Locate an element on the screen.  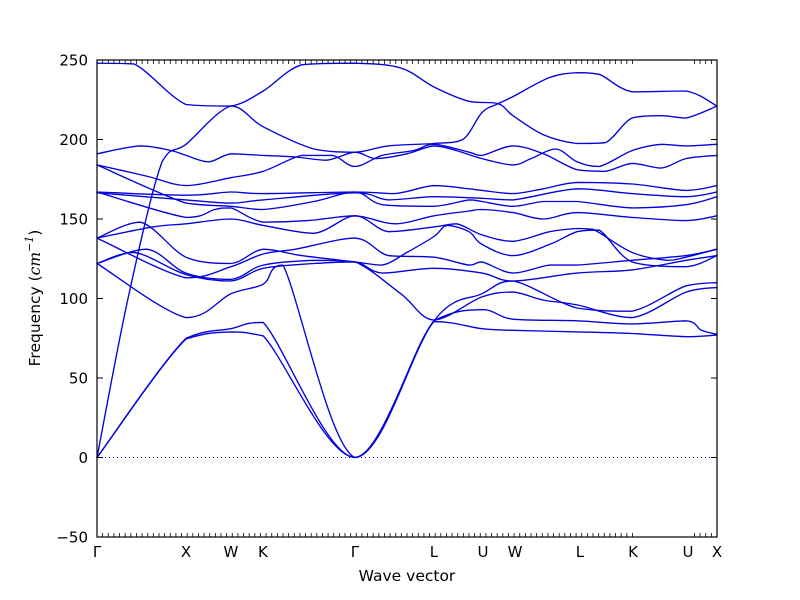
y-axis-label-unit: cm is located at coordinates (35, 263).